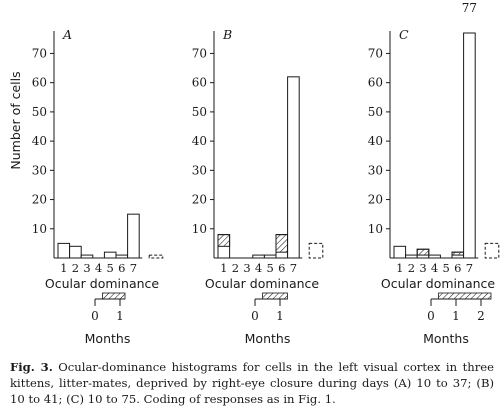 The image size is (500, 415). What do you see at coordinates (98, 268) in the screenshot?
I see `panel-a-x-tick-label: 4` at bounding box center [98, 268].